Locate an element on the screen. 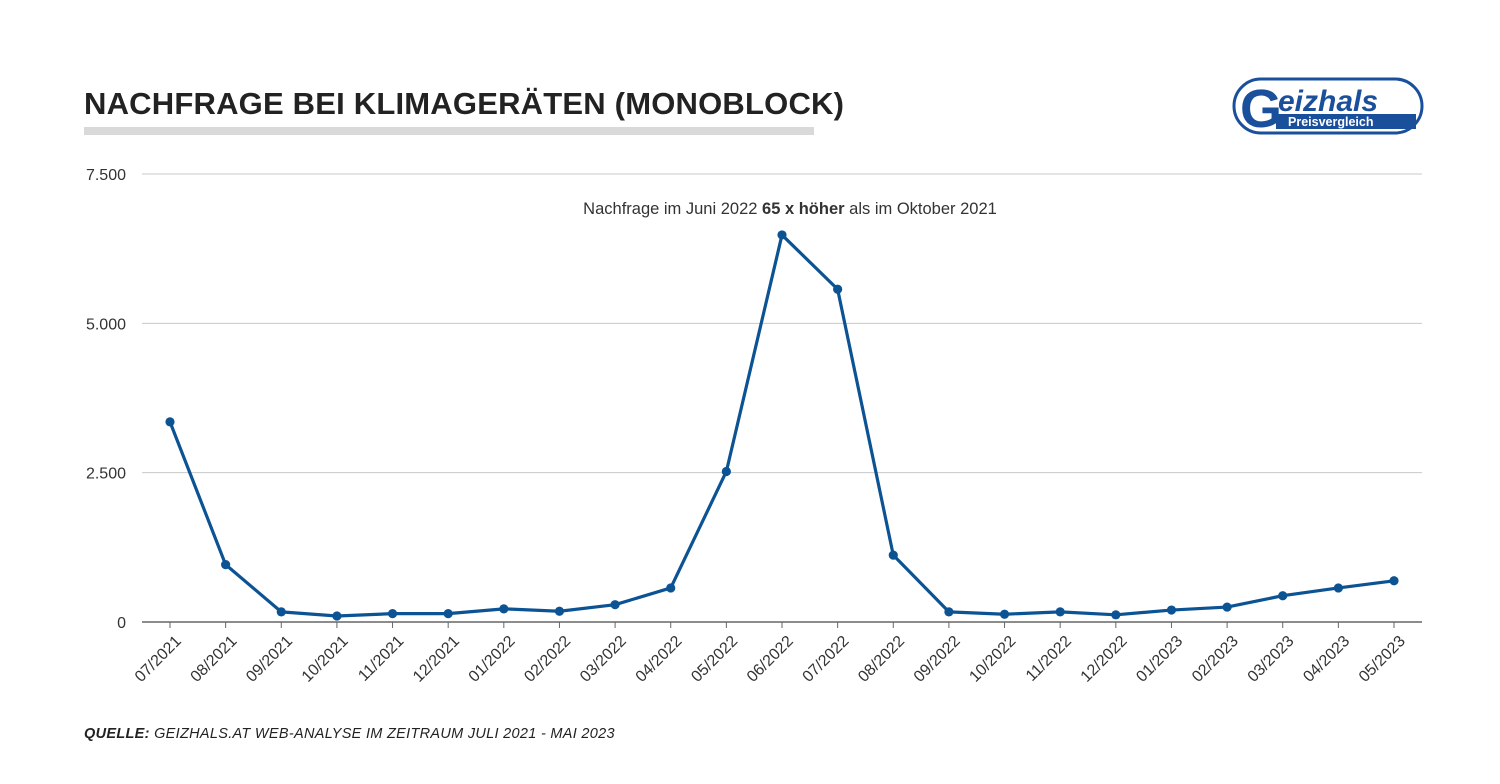 Image resolution: width=1500 pixels, height=784 pixels. chart-title: NACHFRAGE BEI KLIMAGERÄTEN (MONOBLOCK) is located at coordinates (464, 103).